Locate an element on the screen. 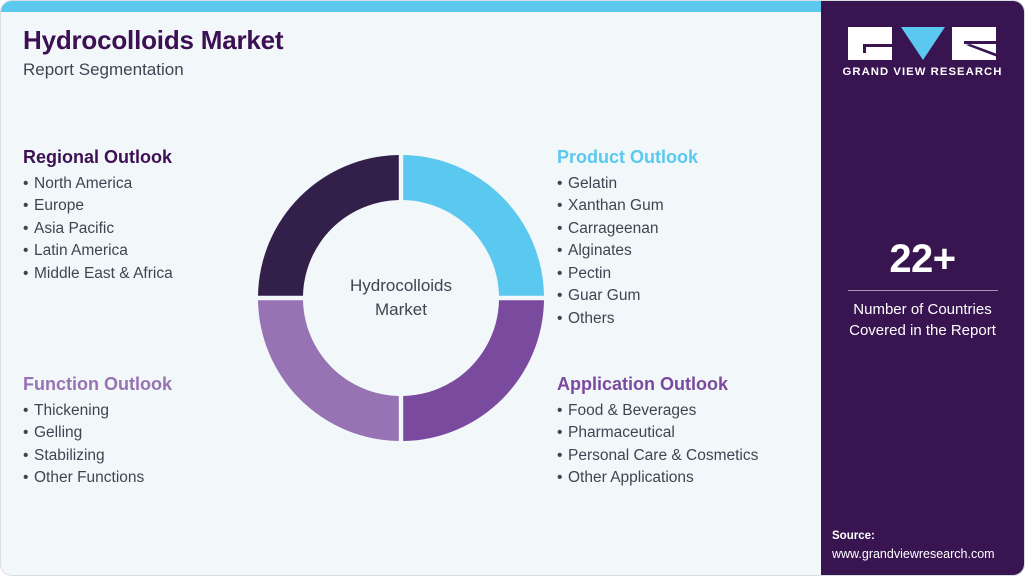 This screenshot has width=1025, height=576. list-item: Xanthan Gum is located at coordinates (627, 206).